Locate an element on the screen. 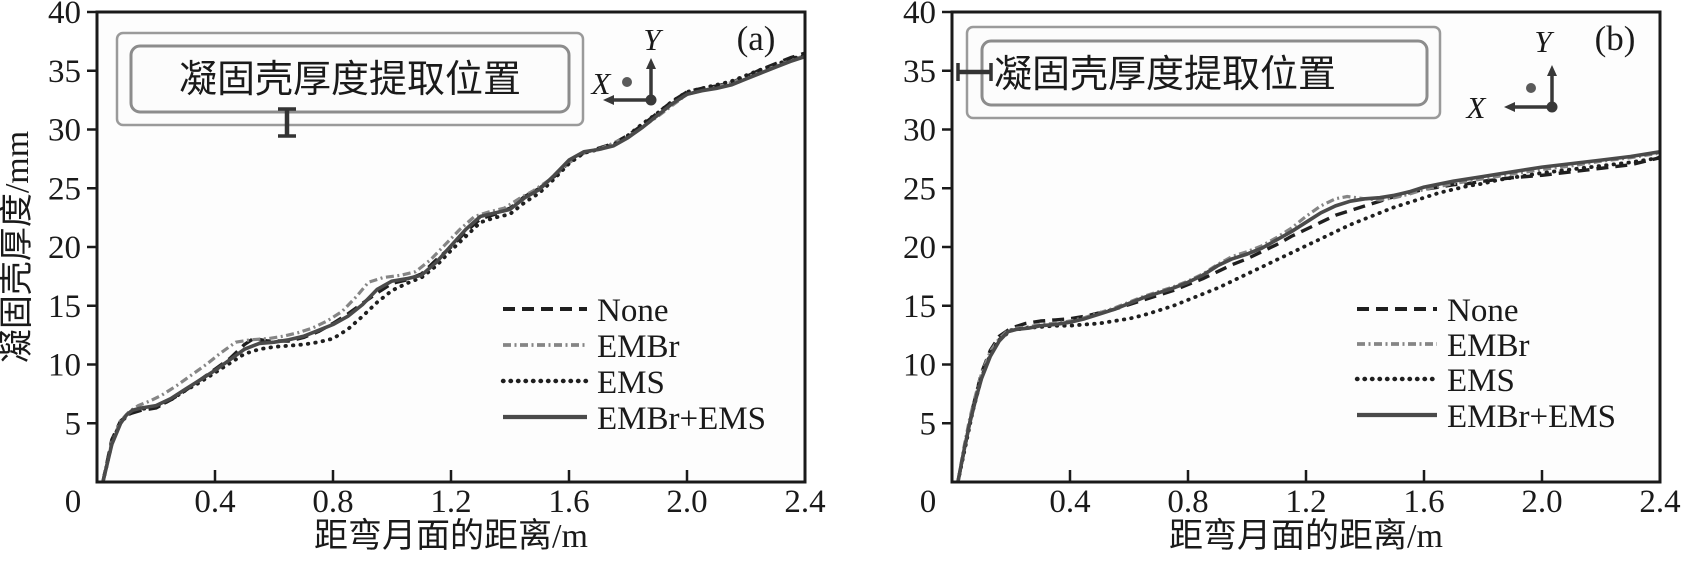 The image size is (1684, 567). panel-label: (b) is located at coordinates (1615, 38).